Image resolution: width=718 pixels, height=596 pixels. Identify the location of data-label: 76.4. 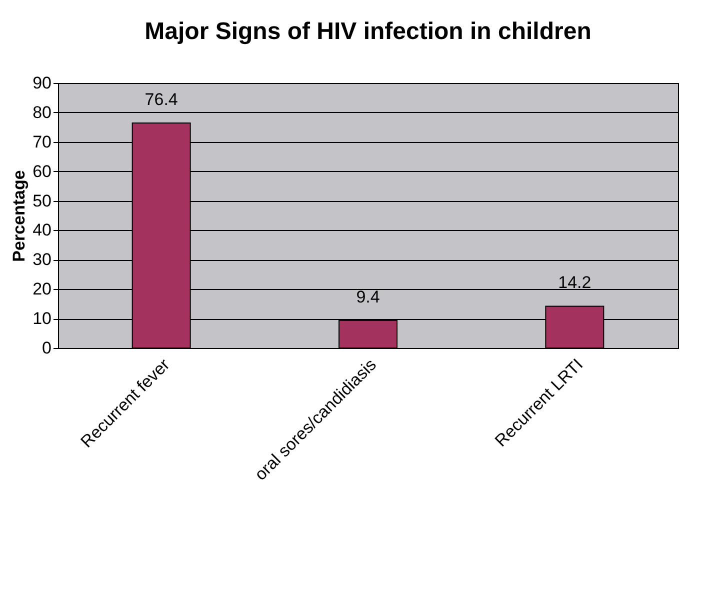
(161, 100).